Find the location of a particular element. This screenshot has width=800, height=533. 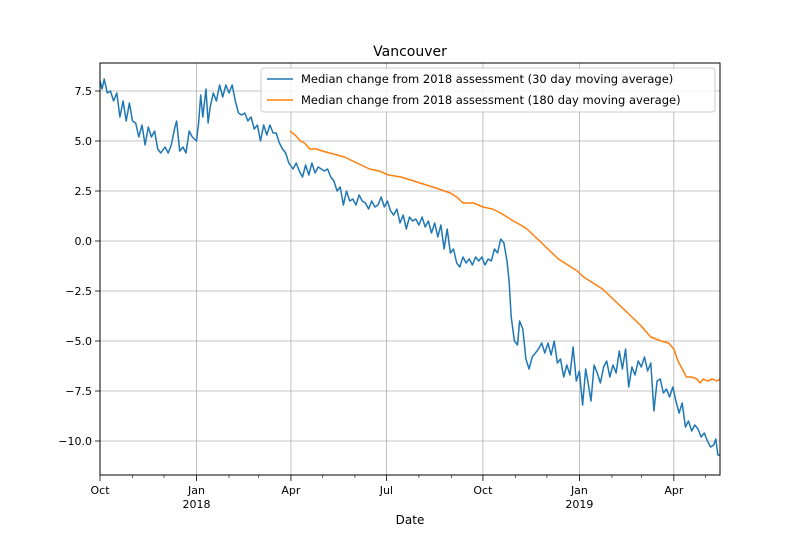

y-tick-label: −2.5 is located at coordinates (78, 291).